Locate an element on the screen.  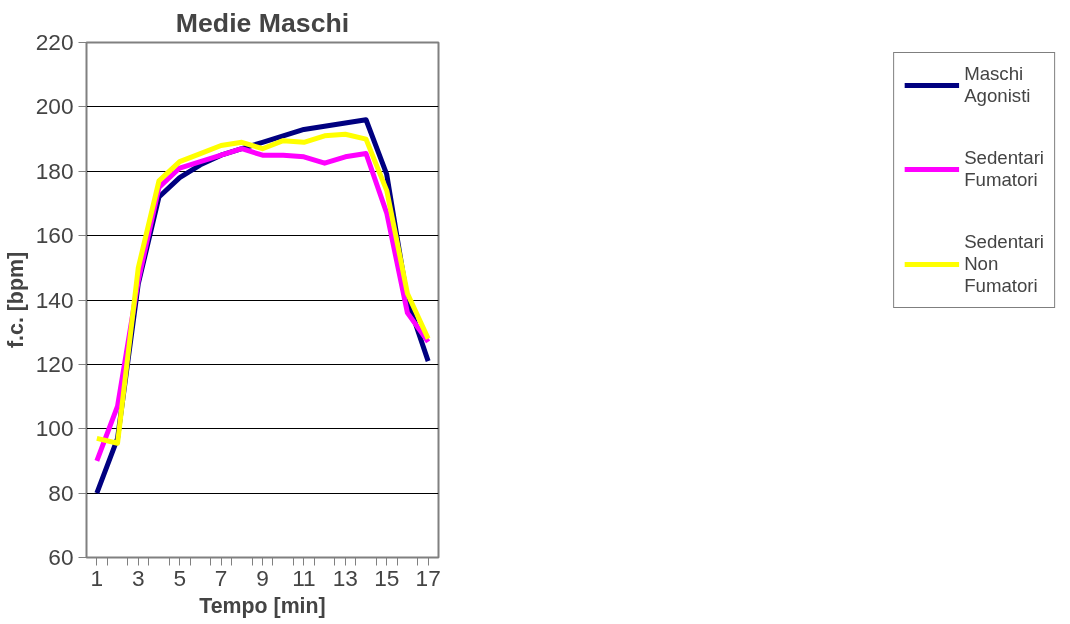
x-tick-label: 11 is located at coordinates (304, 577).